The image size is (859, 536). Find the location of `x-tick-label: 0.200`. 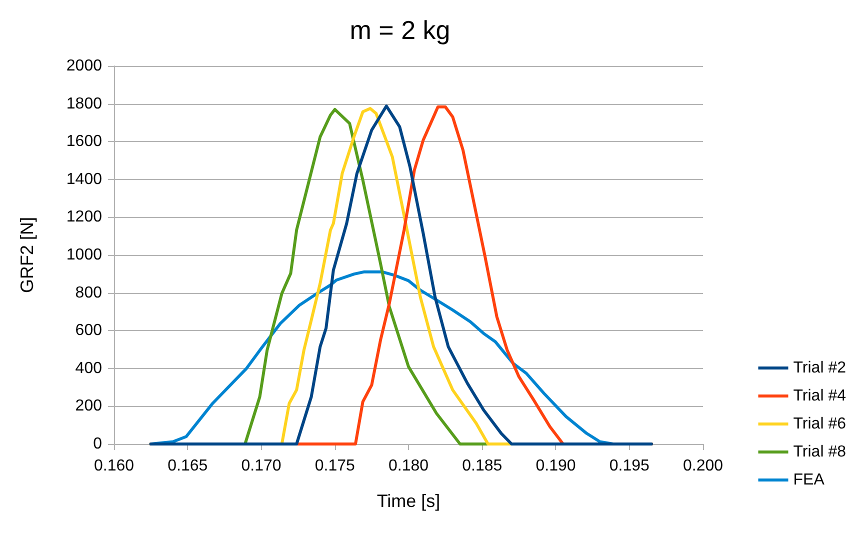

x-tick-label: 0.200 is located at coordinates (703, 466).